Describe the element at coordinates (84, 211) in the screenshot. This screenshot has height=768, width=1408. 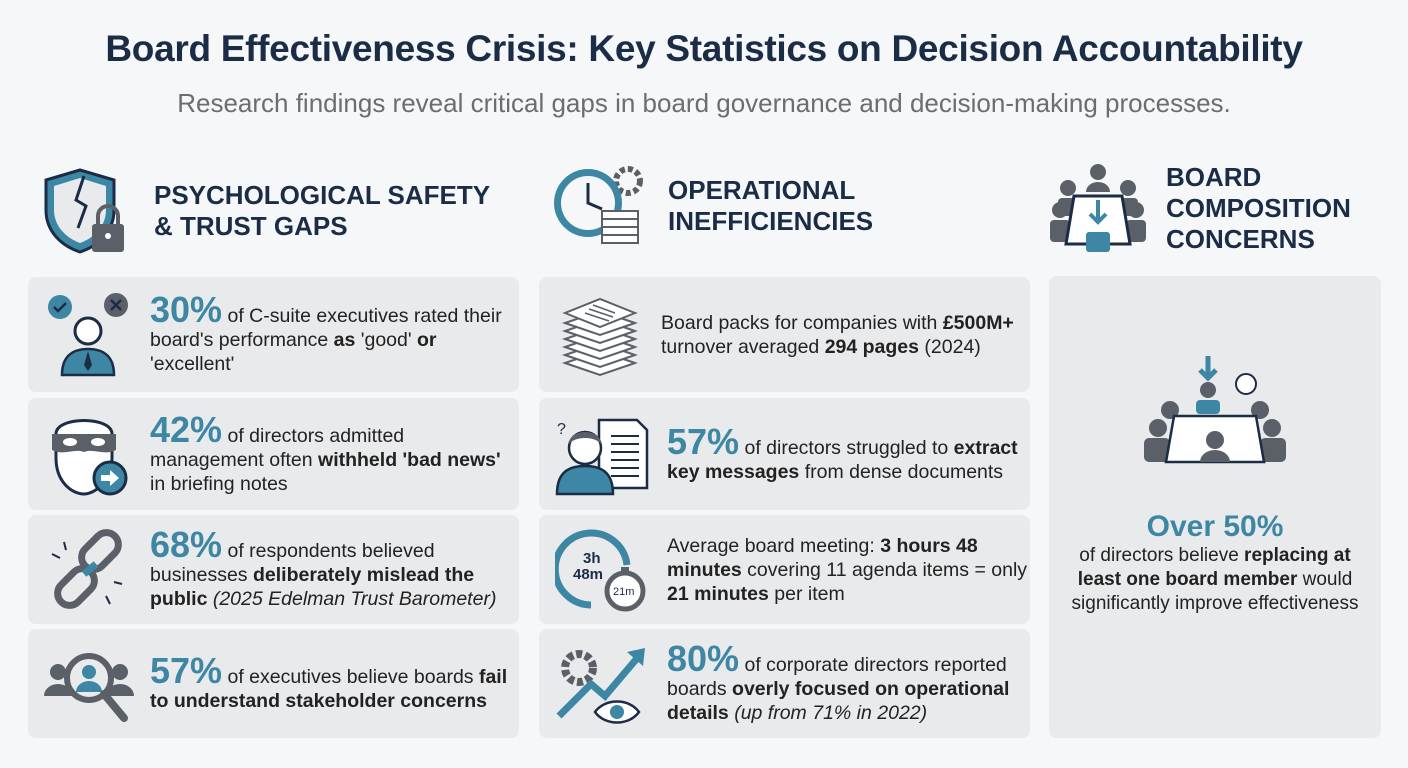
I see `shield-lock-icon` at that location.